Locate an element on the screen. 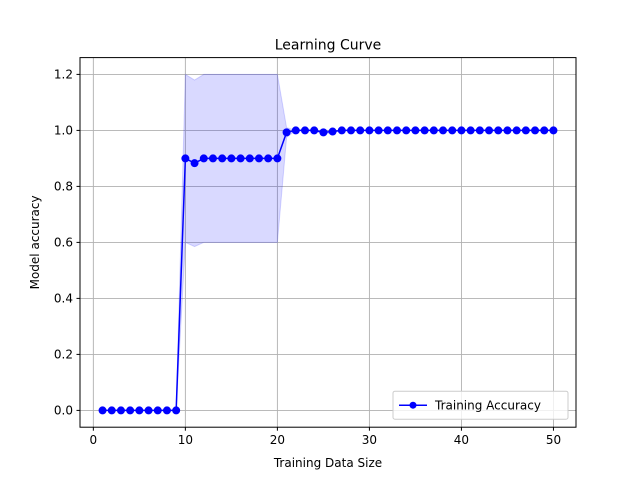 The image size is (640, 480). y-axis-ticks: 0.0 0.2 0.4 0.6 0.8 1.0 1.2 is located at coordinates (67, 243).